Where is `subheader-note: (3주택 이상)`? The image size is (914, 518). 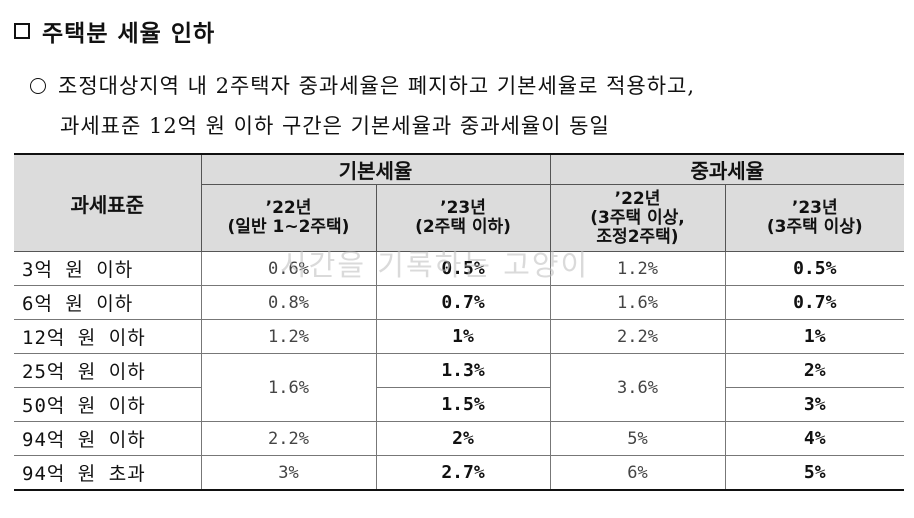 subheader-note: (3주택 이상) is located at coordinates (814, 227).